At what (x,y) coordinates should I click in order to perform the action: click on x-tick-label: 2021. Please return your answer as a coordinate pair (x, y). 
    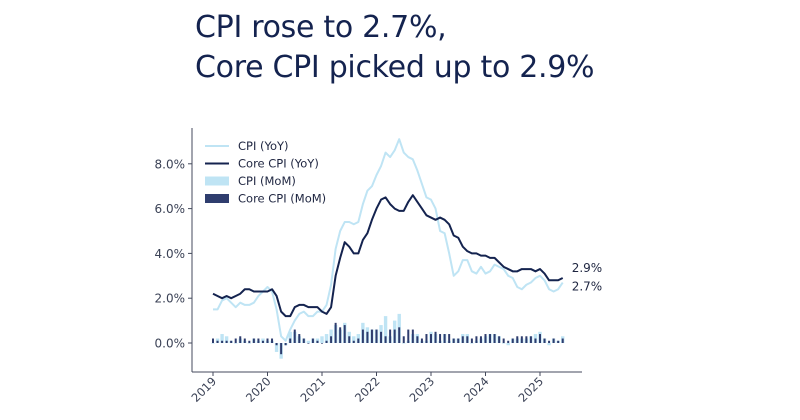
    Looking at the image, I should click on (313, 389).